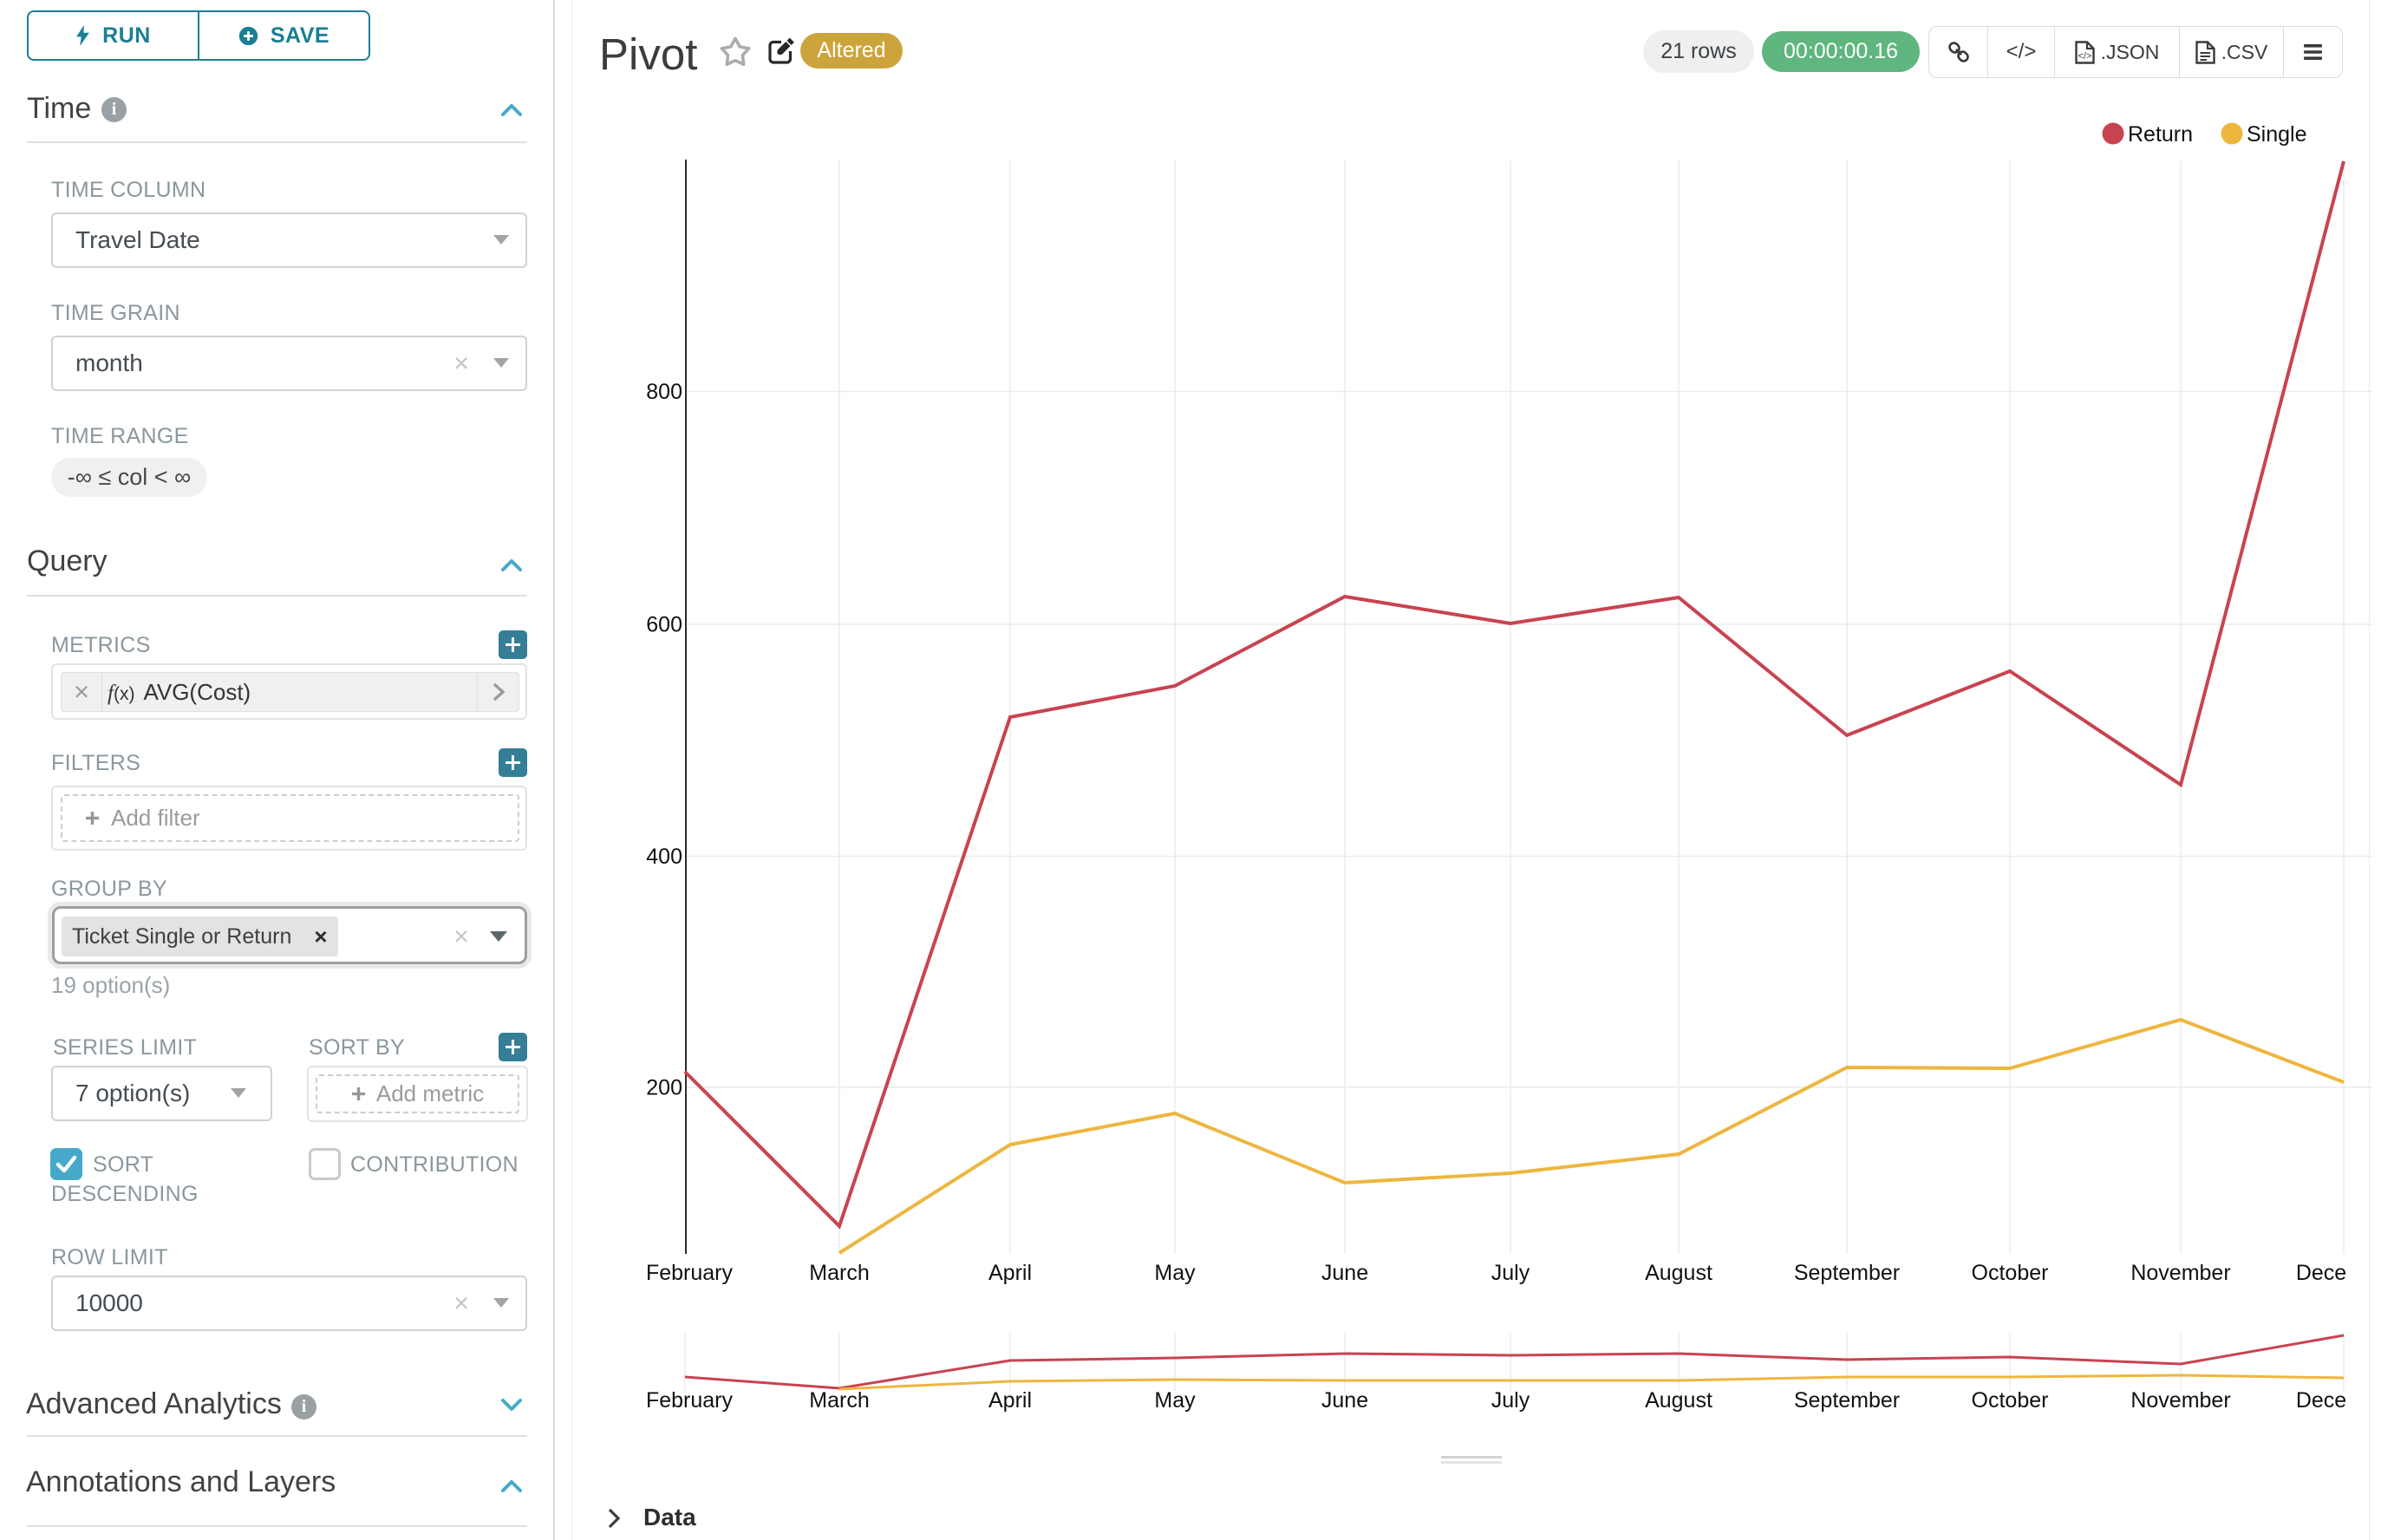 This screenshot has width=2381, height=1540. I want to click on svg-text: Return, so click(2161, 134).